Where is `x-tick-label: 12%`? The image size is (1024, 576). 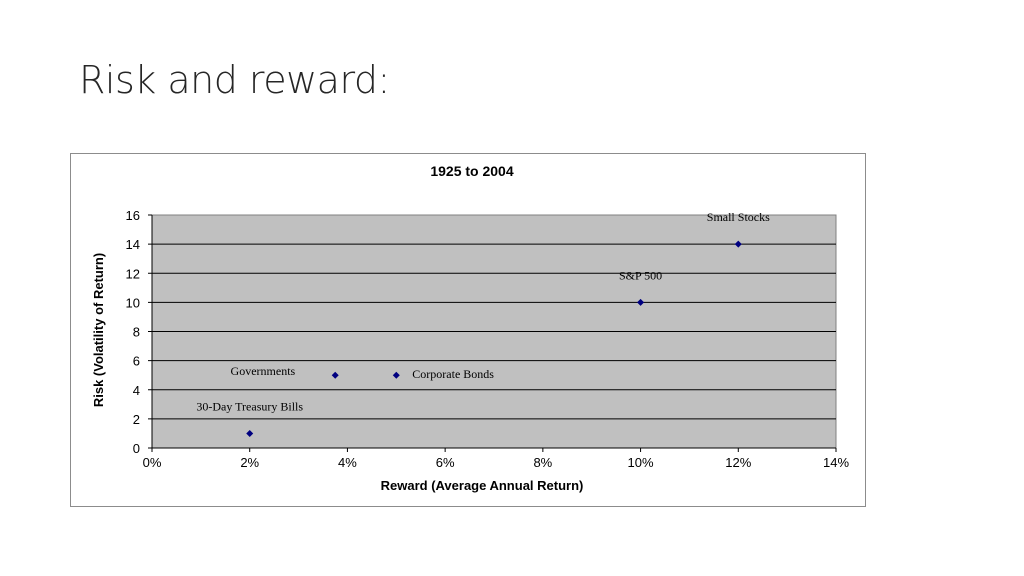 x-tick-label: 12% is located at coordinates (738, 462).